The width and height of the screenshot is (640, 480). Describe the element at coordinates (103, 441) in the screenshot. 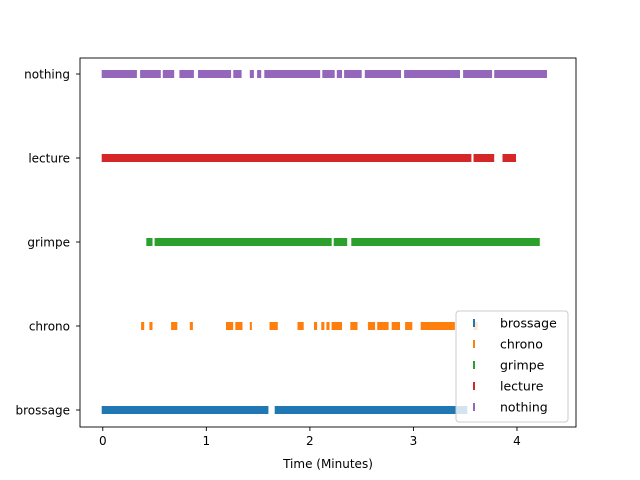

I see `x-tick-label: 0` at that location.